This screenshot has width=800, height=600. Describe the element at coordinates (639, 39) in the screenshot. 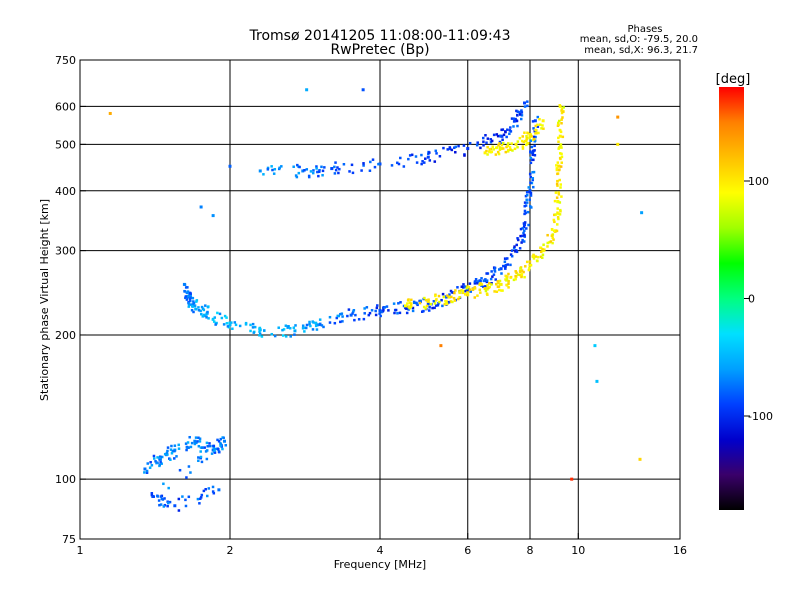

I see `stats-line-o: mean, sd,O: -79.5, 20.0` at that location.